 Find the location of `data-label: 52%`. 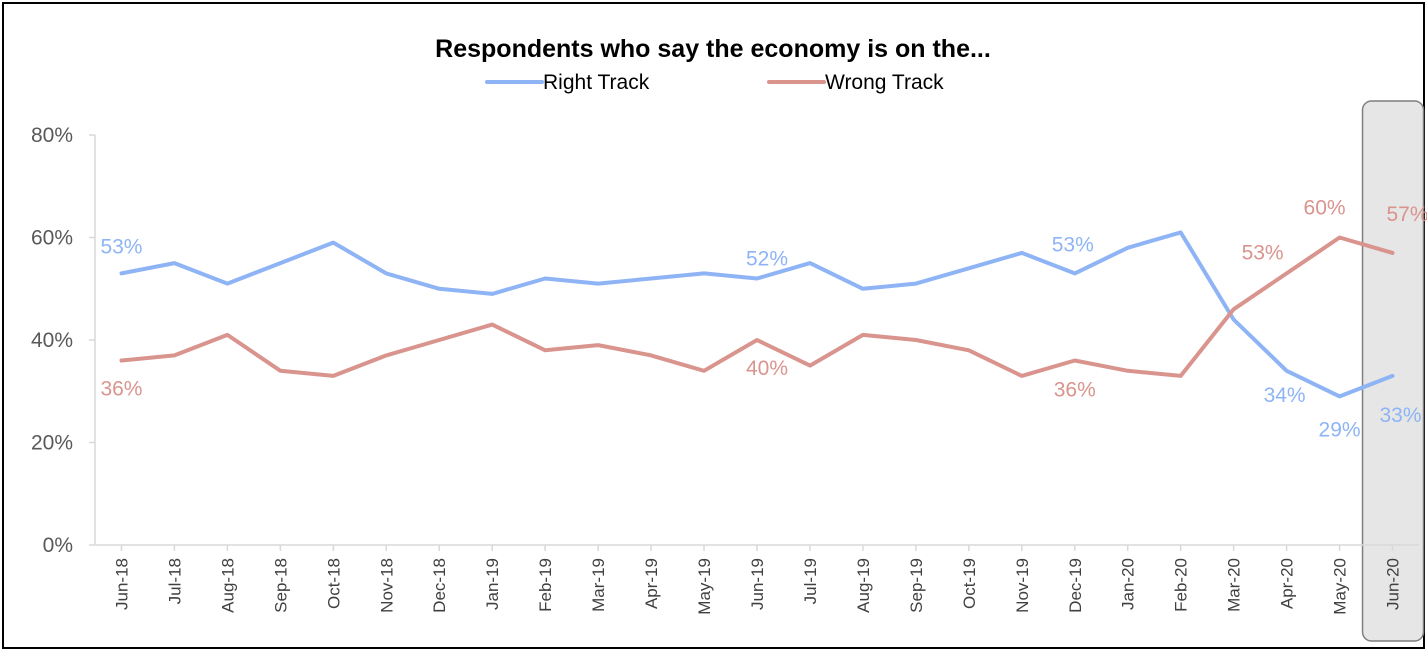

data-label: 52% is located at coordinates (767, 259).